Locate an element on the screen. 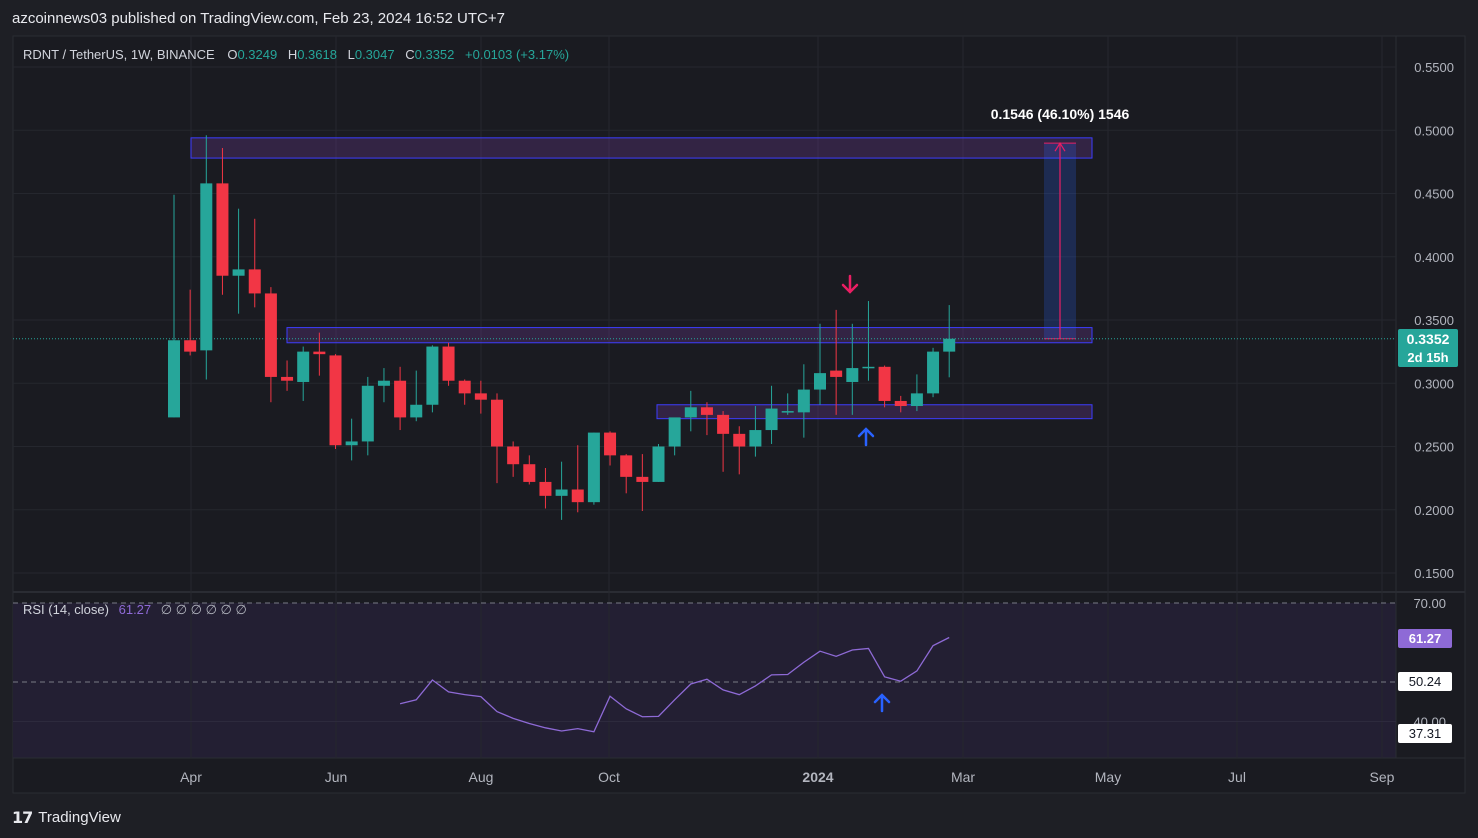 The image size is (1478, 838). price-tag: 0.3352 2d 15h is located at coordinates (1428, 348).